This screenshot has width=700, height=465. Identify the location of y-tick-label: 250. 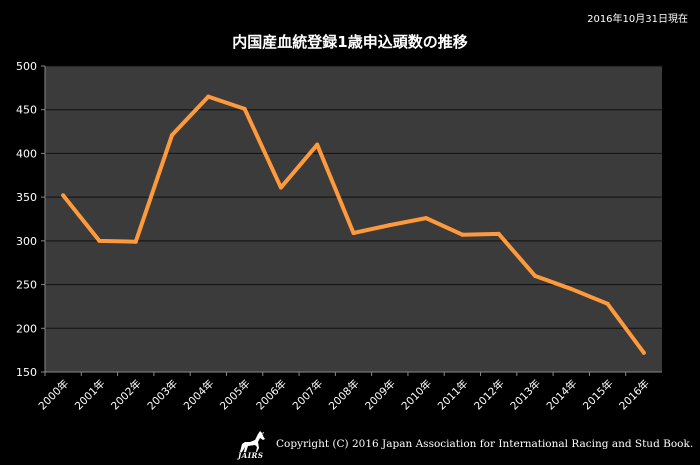
(26, 285).